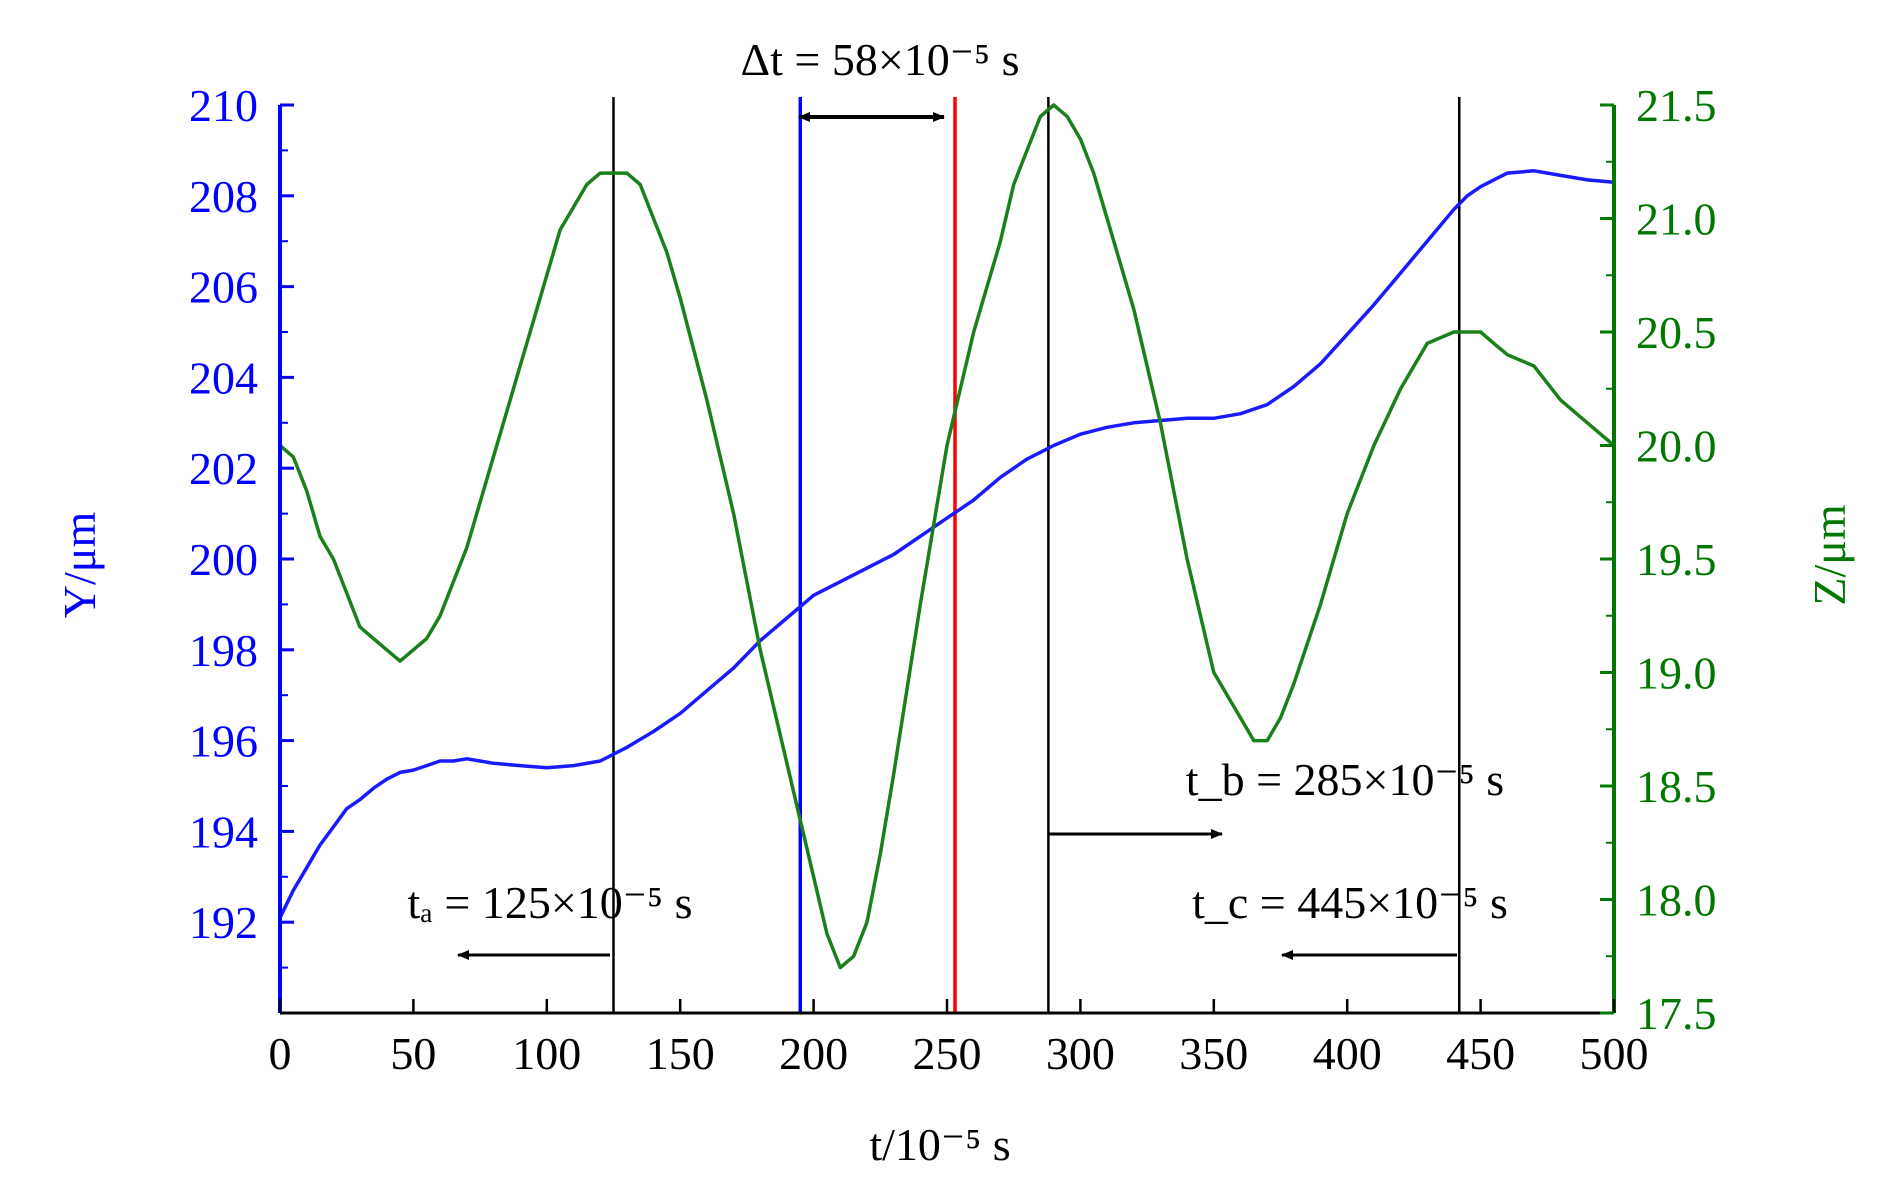 The height and width of the screenshot is (1193, 1890). Describe the element at coordinates (1345, 779) in the screenshot. I see `t-b-label: t_b = 285×10⁻⁵ s` at that location.